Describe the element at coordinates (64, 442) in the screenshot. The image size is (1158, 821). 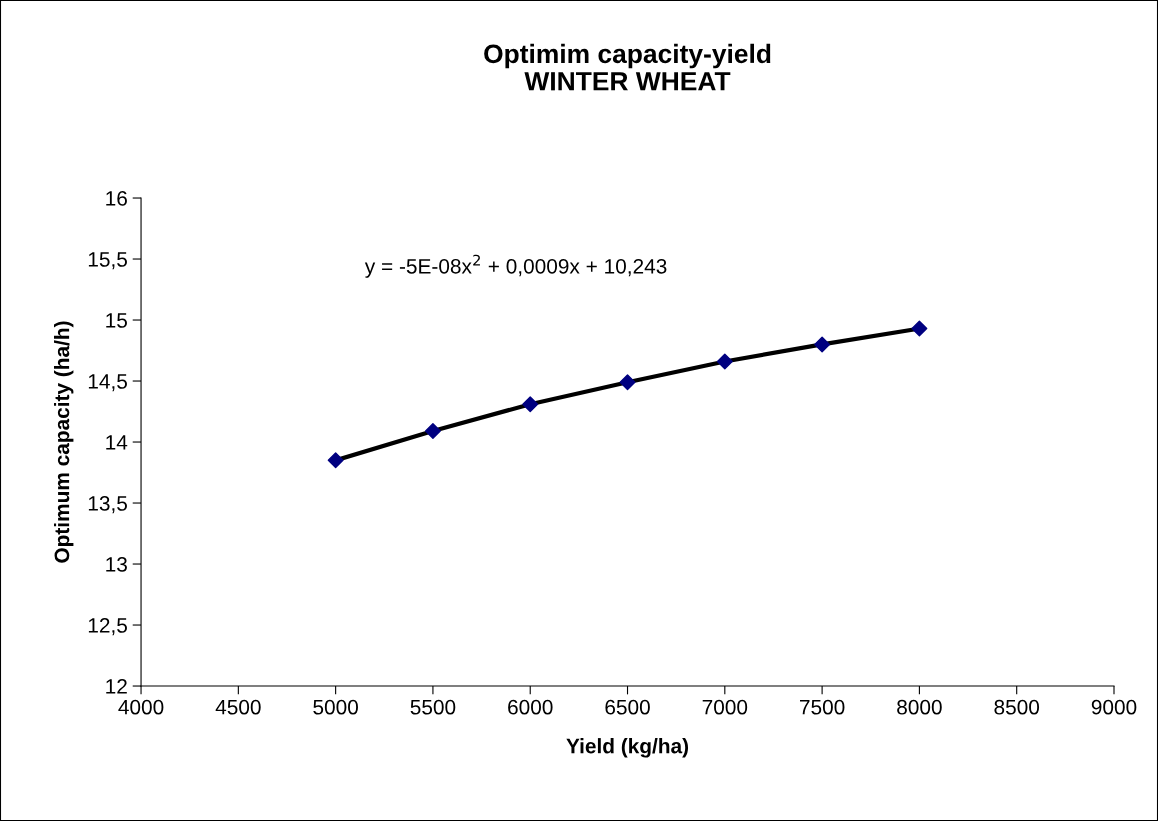
I see `y-axis-title: Optimum capacity (ha/h)` at that location.